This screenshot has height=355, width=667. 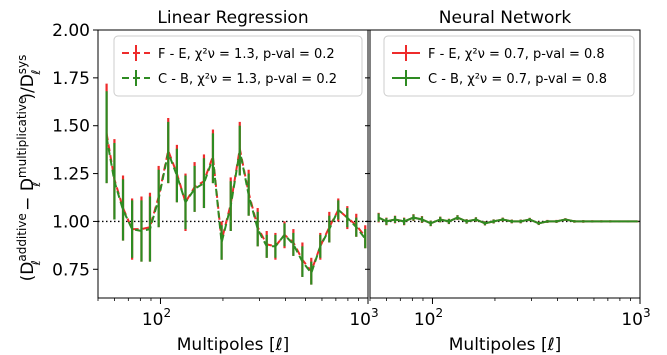 I want to click on y-tick-label: 1.00, so click(x=71, y=222).